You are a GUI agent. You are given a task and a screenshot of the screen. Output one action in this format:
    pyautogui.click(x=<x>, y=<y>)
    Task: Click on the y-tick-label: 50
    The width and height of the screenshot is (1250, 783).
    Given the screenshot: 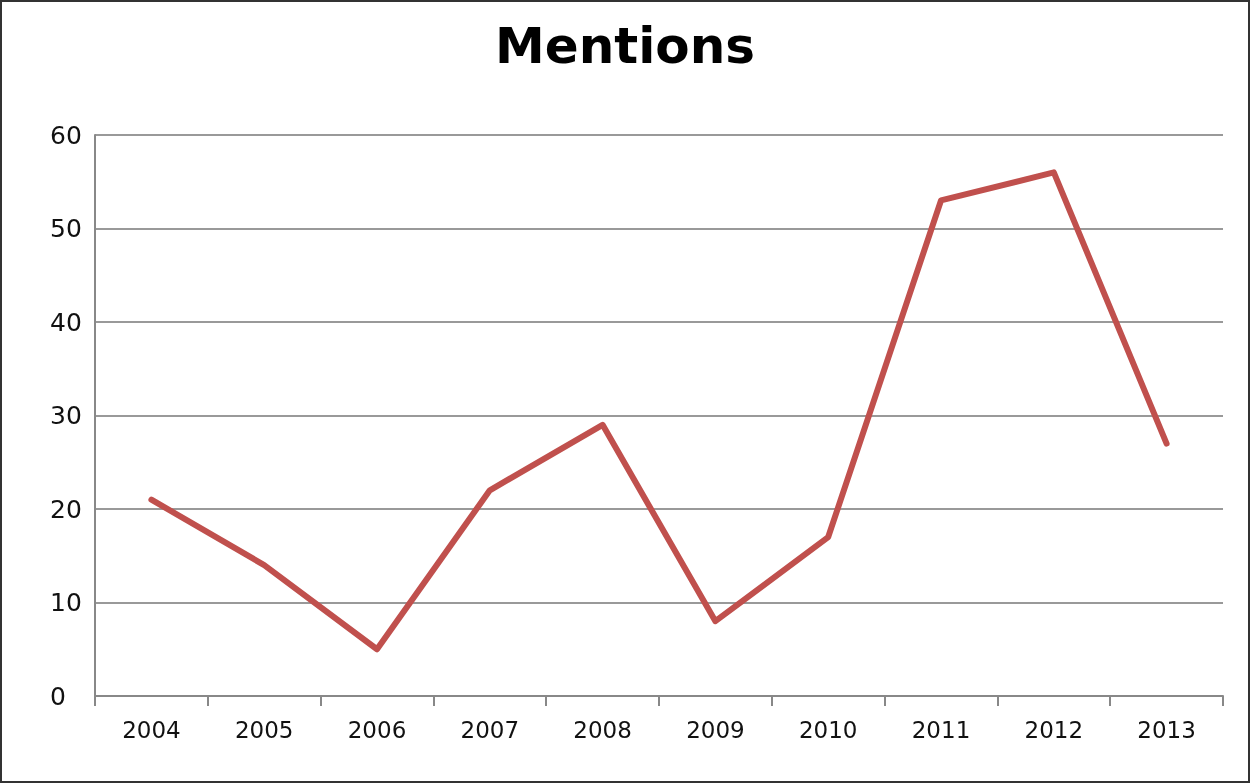 What is the action you would take?
    pyautogui.click(x=66, y=228)
    